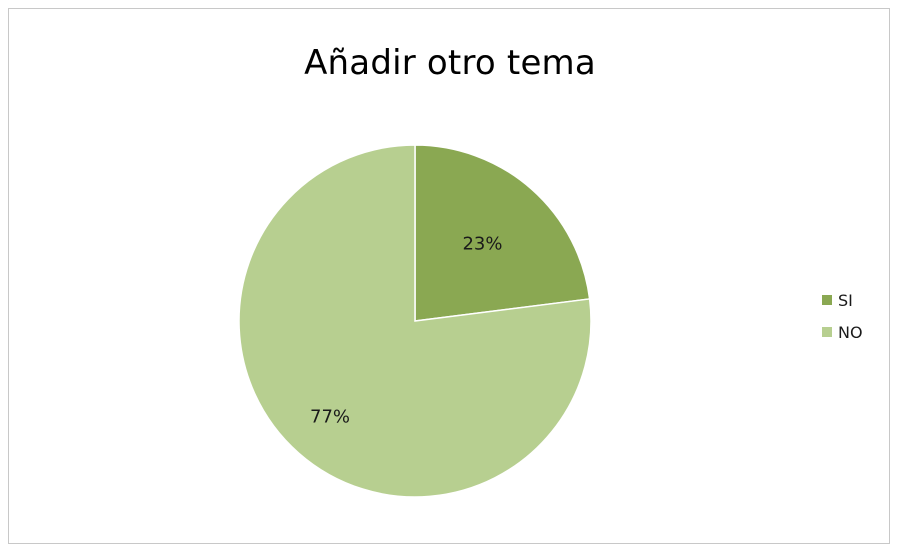  I want to click on legend-label-si: SI, so click(845, 300).